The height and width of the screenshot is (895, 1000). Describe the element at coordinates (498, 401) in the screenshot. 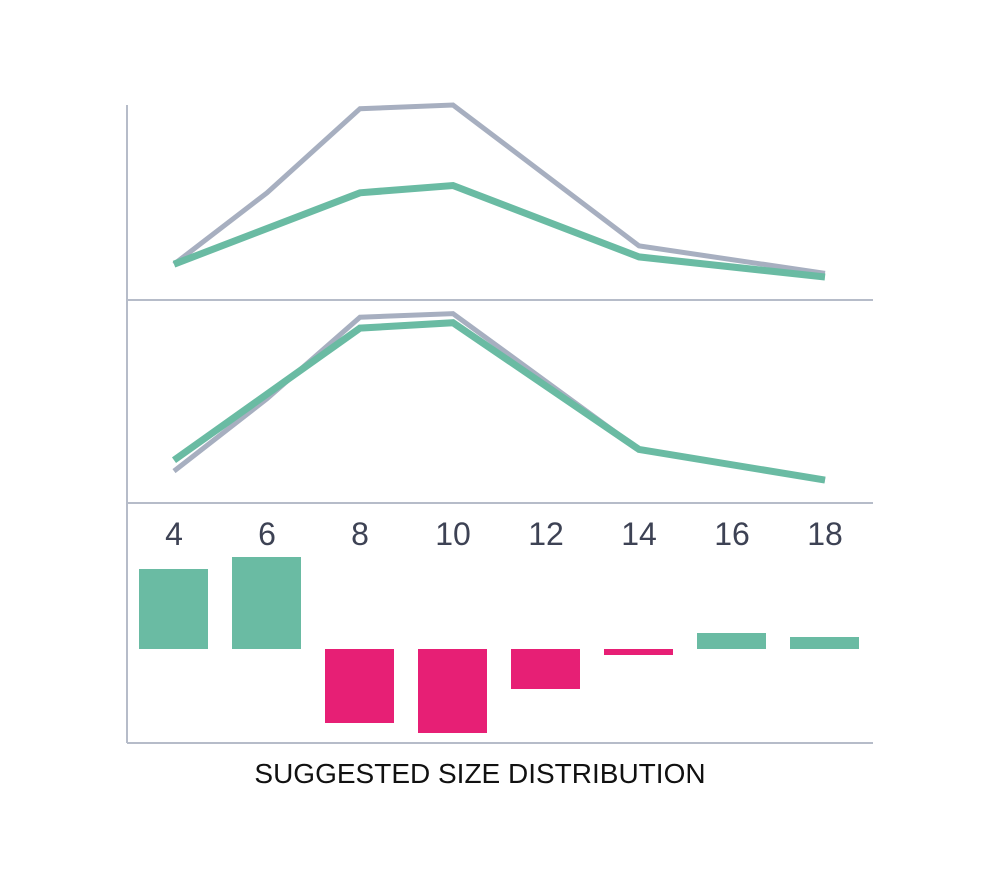

I see `panel-2-green-line` at that location.